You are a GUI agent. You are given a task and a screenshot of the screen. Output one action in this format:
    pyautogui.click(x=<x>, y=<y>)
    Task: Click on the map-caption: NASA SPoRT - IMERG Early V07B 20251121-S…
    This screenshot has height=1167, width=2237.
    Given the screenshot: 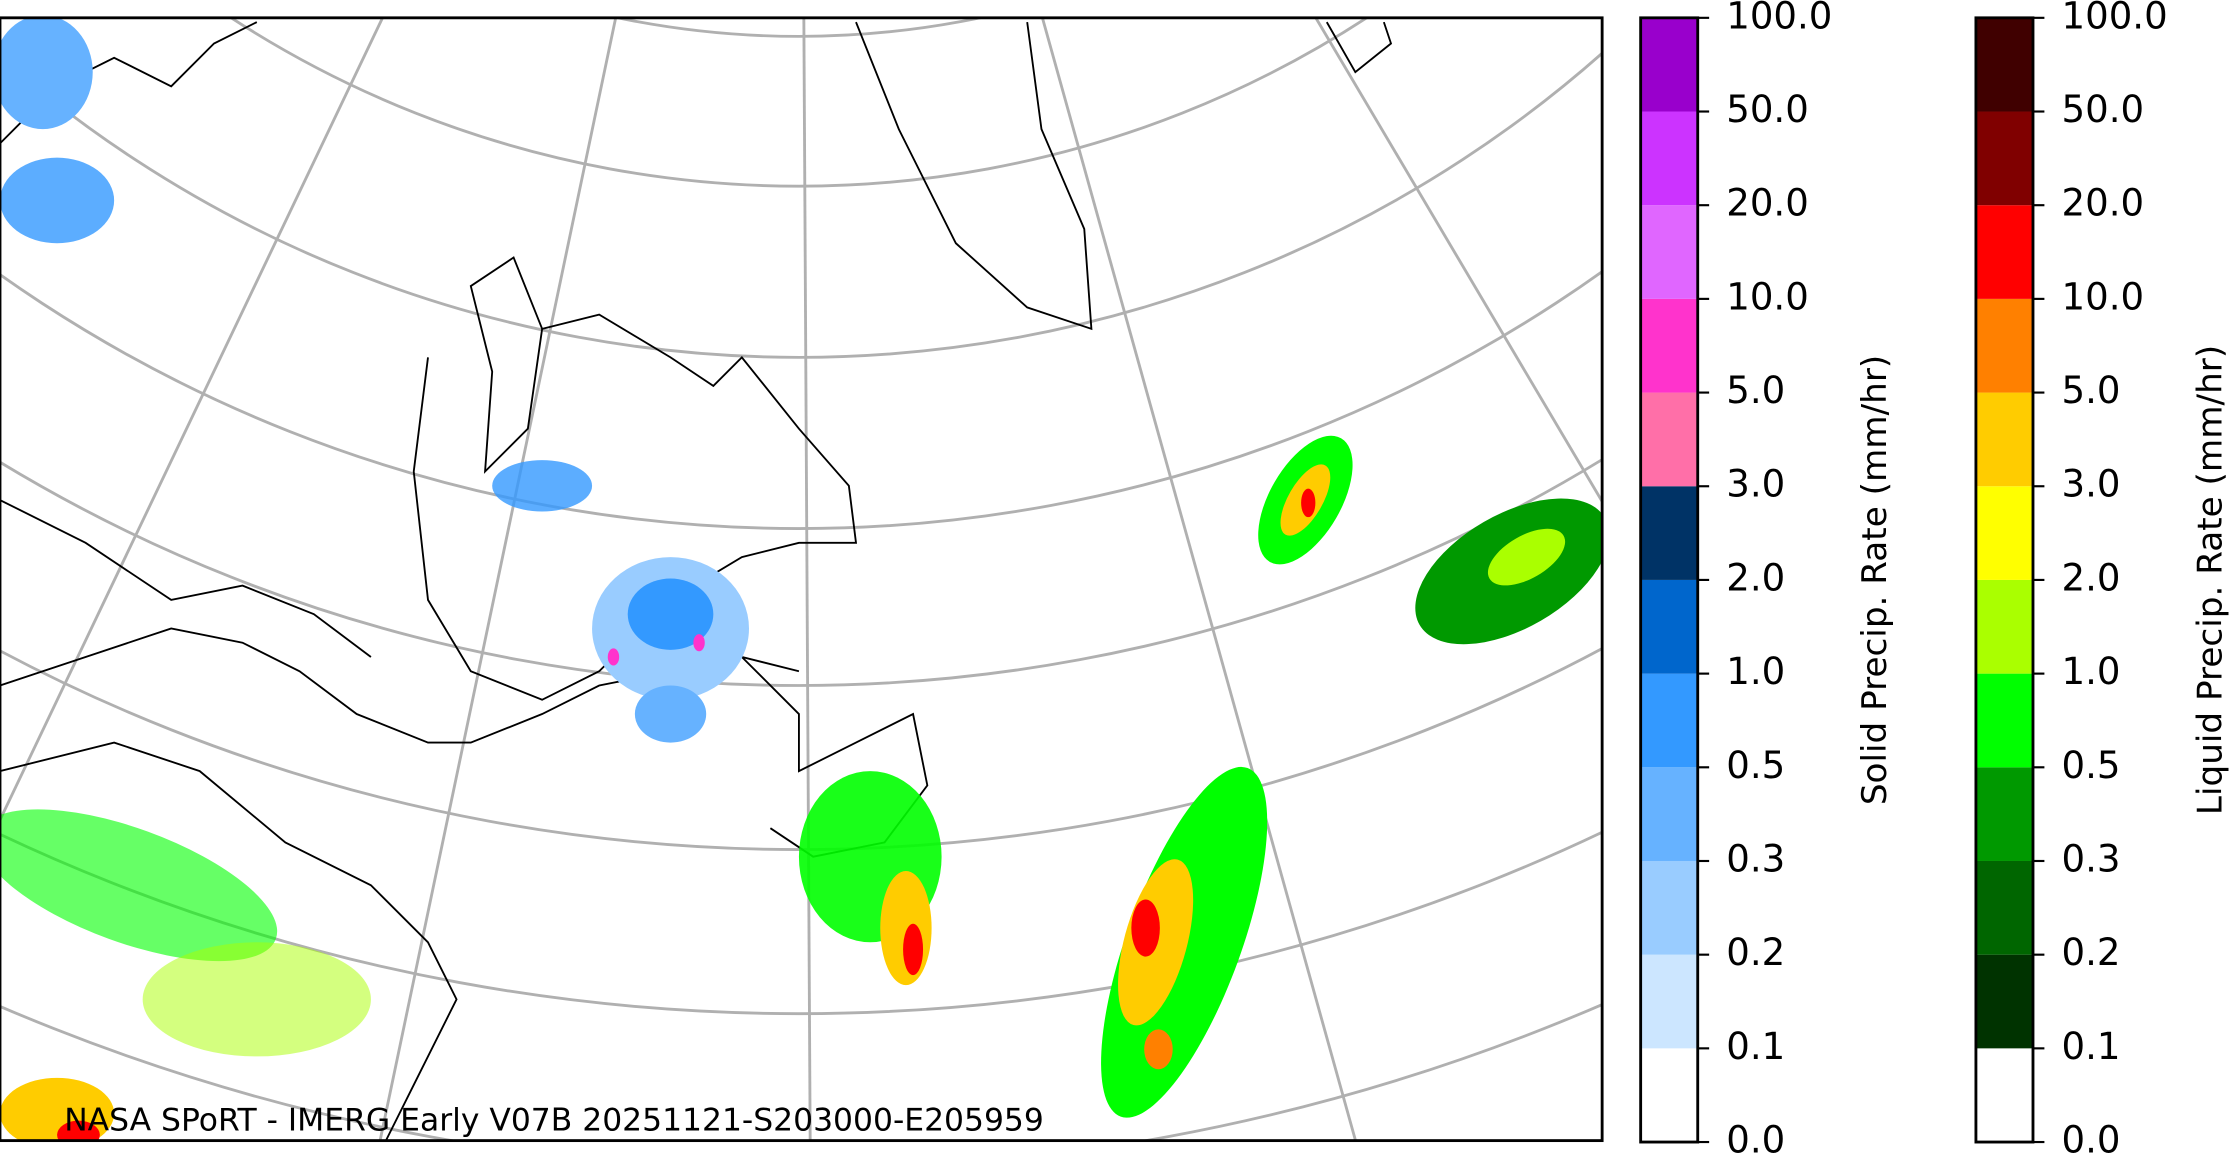 What is the action you would take?
    pyautogui.click(x=554, y=1121)
    